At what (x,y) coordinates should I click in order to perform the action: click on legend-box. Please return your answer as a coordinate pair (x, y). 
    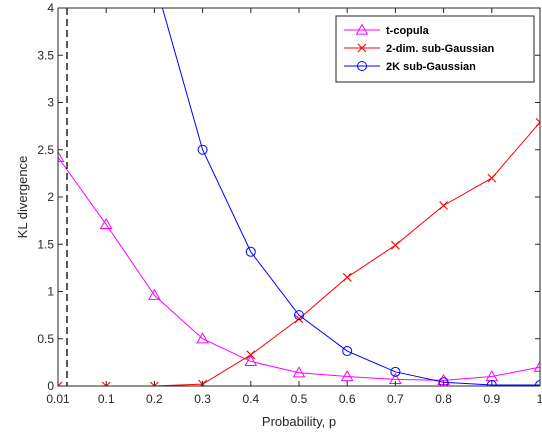
    Looking at the image, I should click on (435, 49).